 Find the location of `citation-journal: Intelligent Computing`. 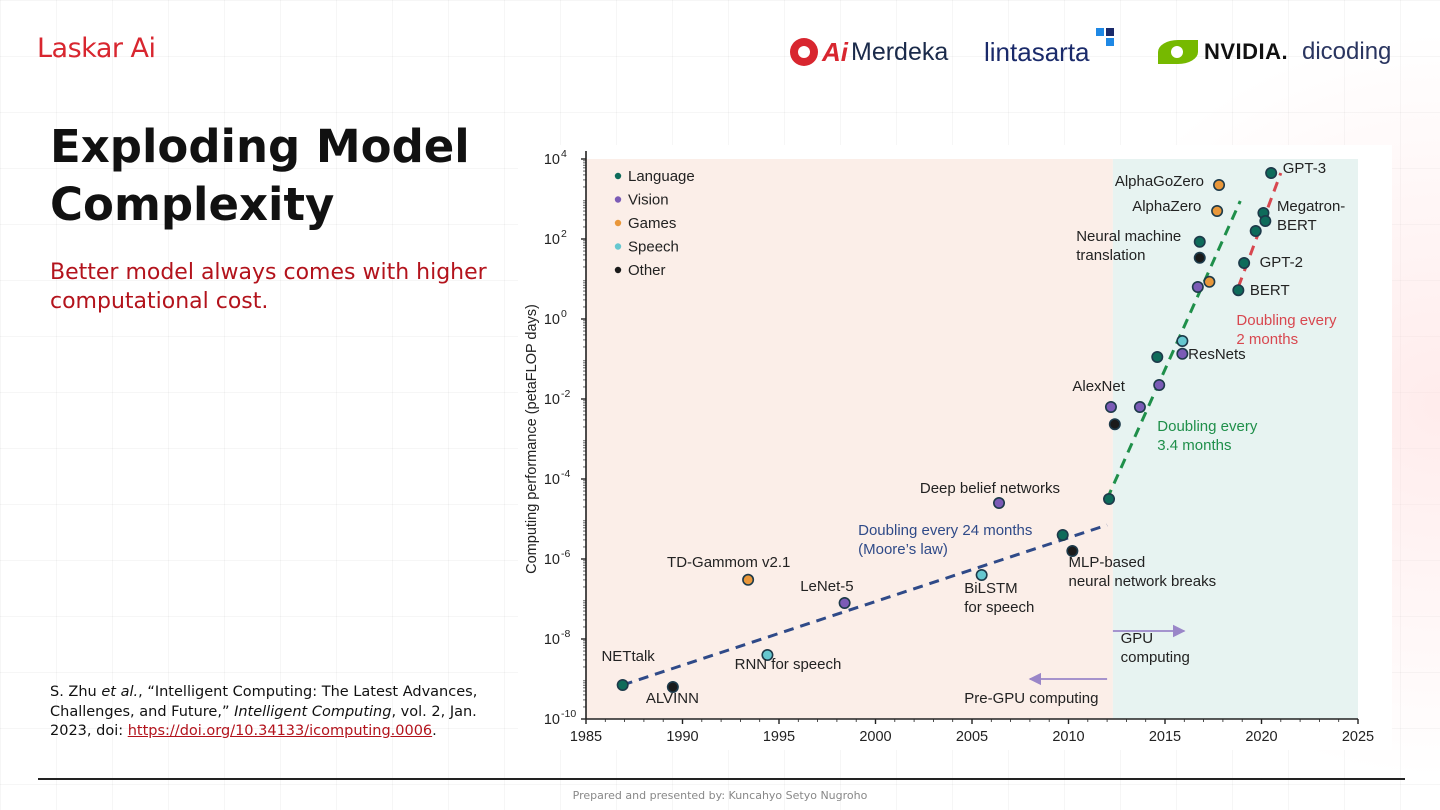

citation-journal: Intelligent Computing is located at coordinates (313, 711).